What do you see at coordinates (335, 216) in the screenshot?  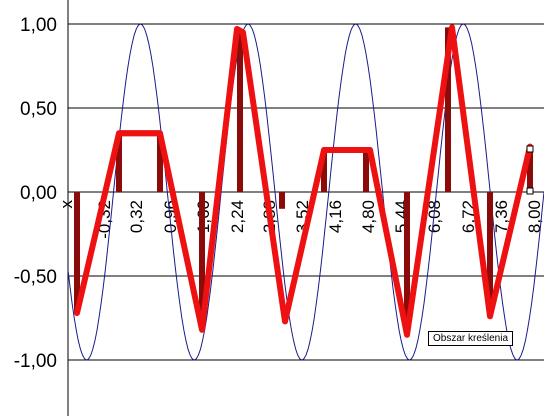 I see `x-tick-label: 4,16` at bounding box center [335, 216].